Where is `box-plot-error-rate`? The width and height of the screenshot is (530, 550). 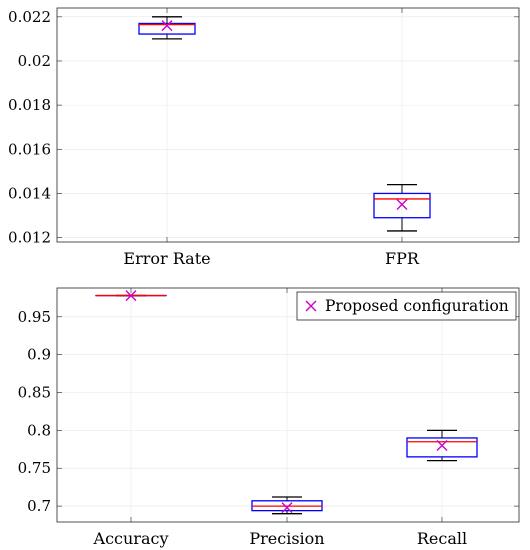
box-plot-error-rate is located at coordinates (167, 28).